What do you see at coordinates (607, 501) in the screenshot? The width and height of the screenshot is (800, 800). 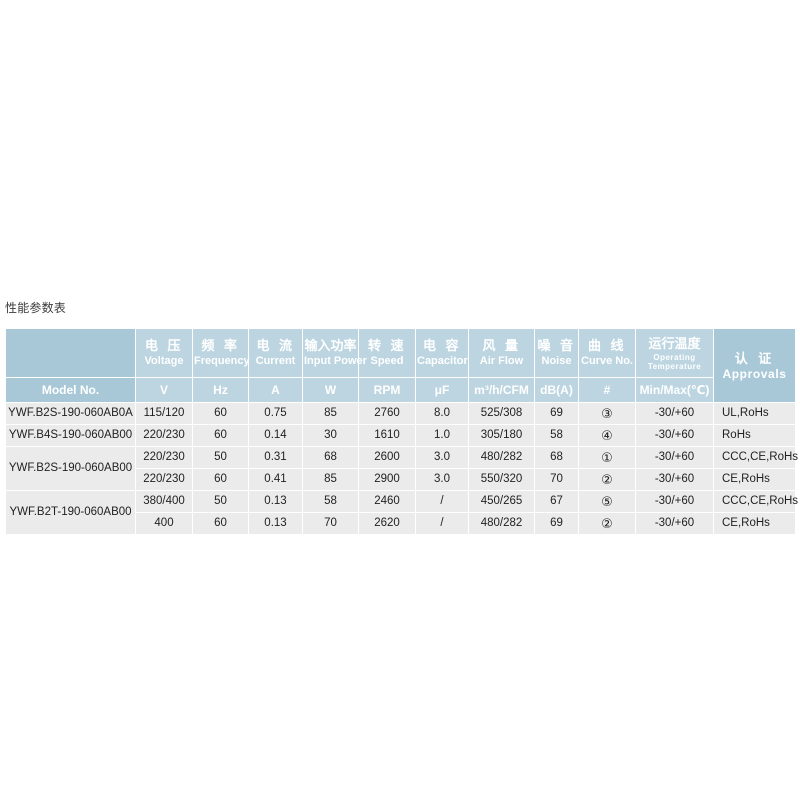 I see `cell-curve-no: ⑤` at bounding box center [607, 501].